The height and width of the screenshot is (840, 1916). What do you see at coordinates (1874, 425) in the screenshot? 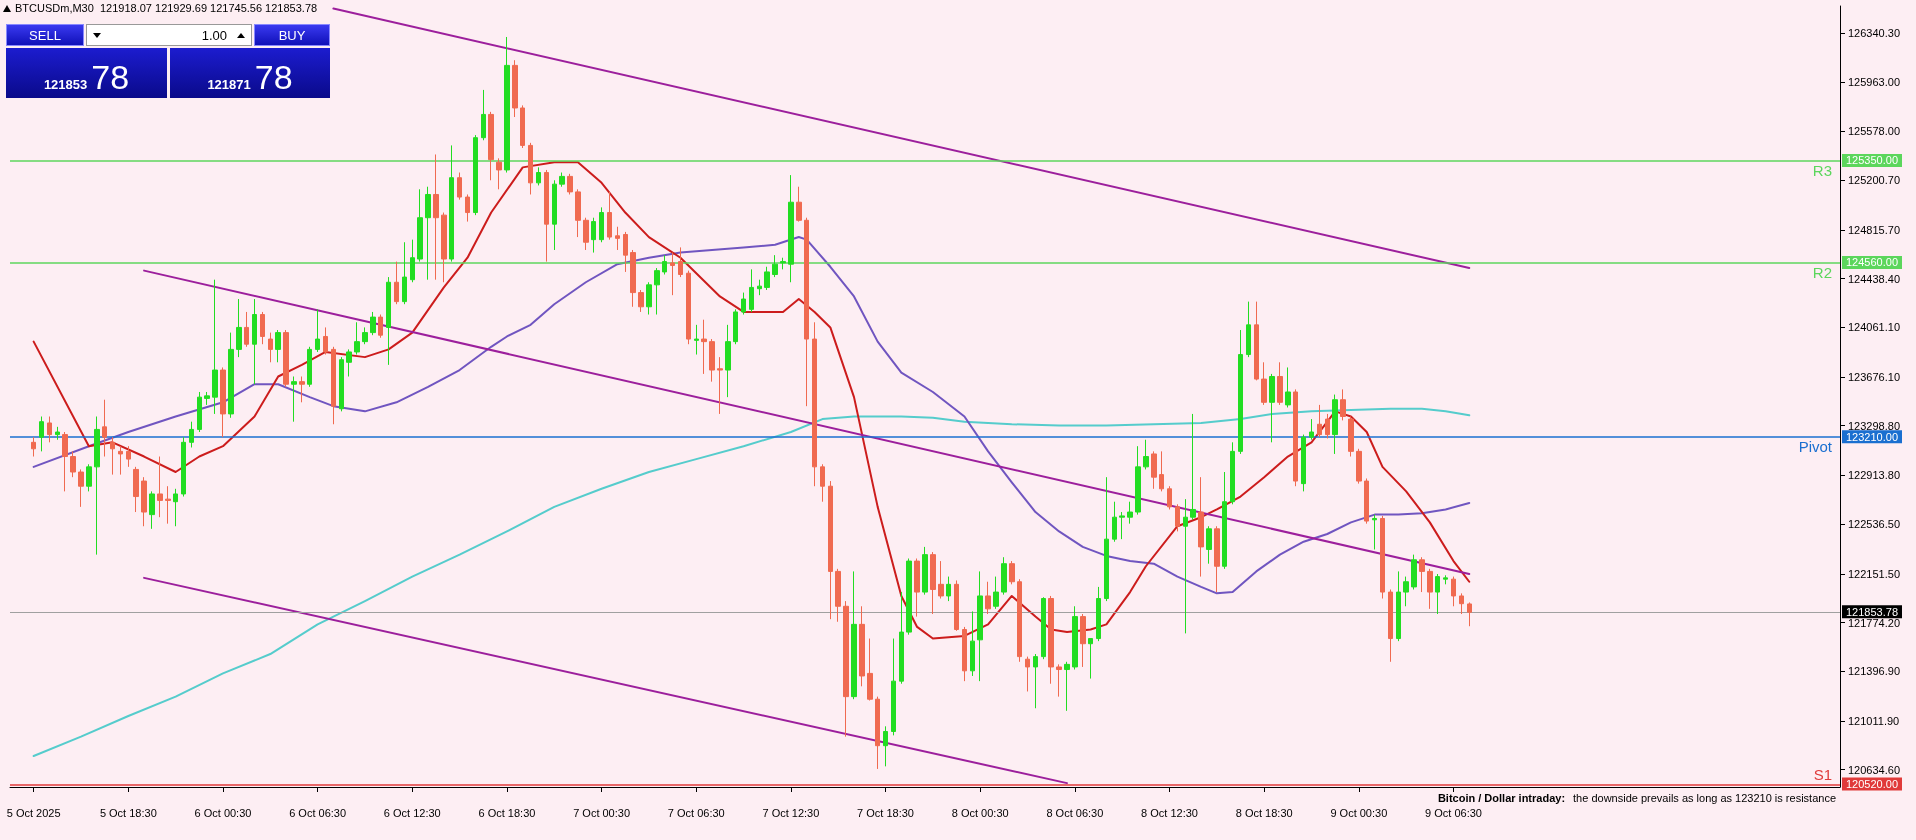
I see `y-tick-label: 123298.80` at bounding box center [1874, 425].